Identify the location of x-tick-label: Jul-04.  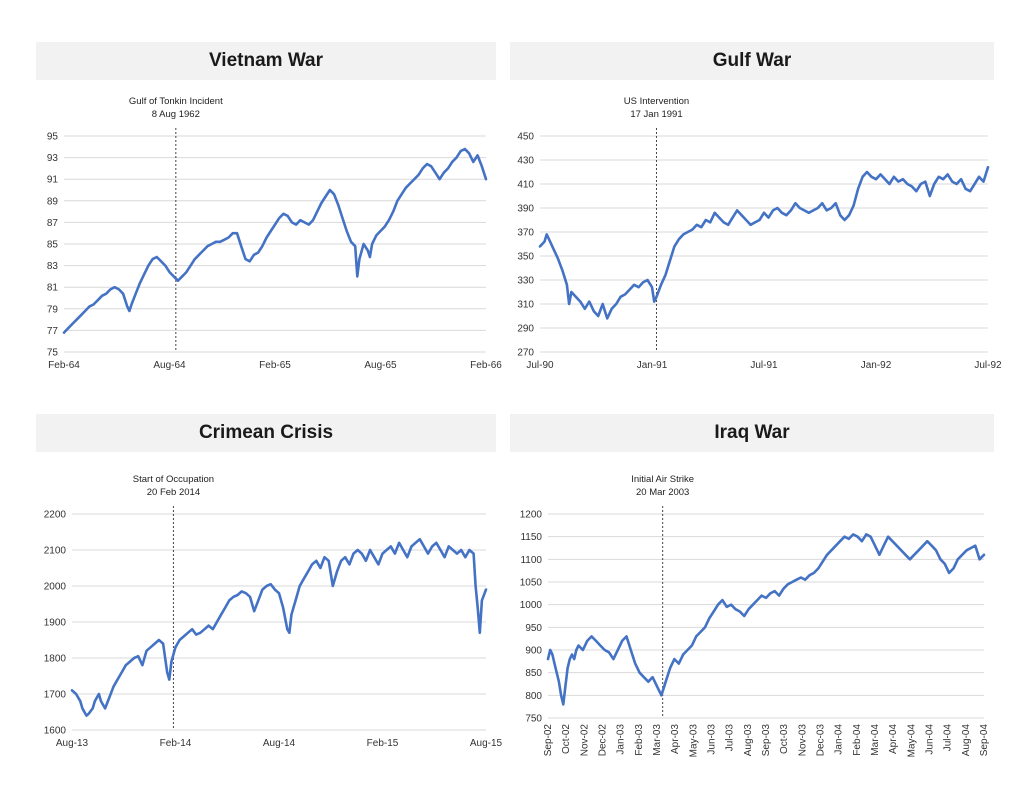
(948, 738).